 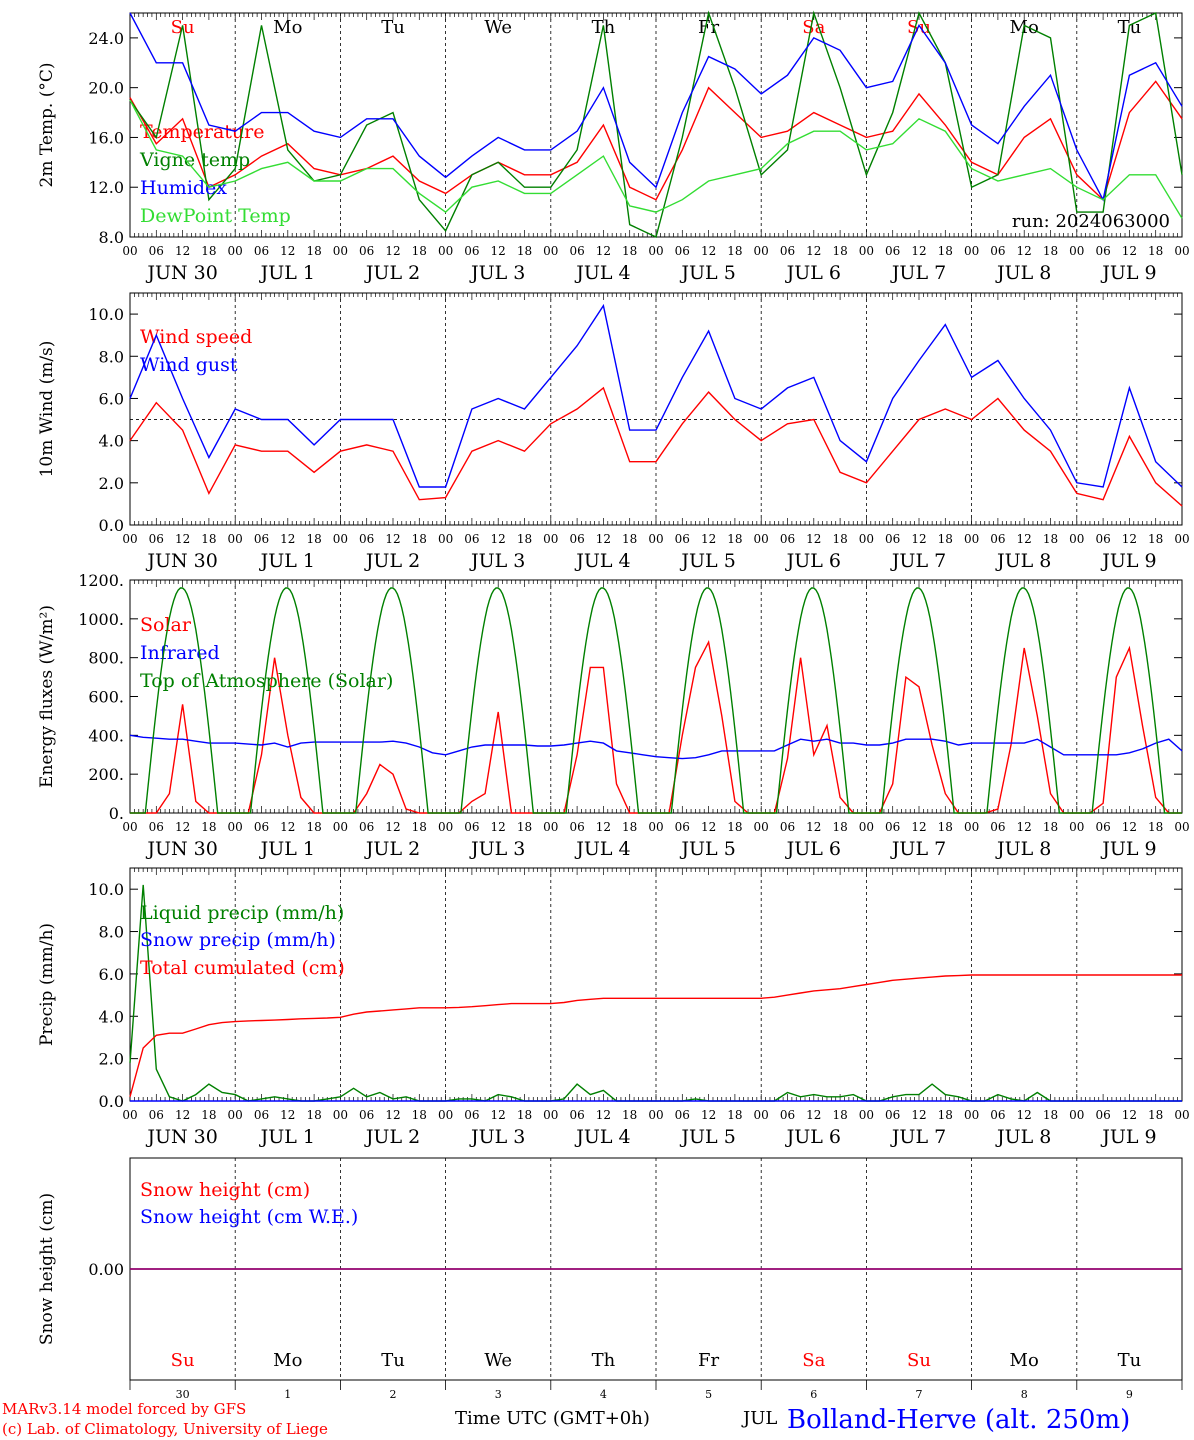 What do you see at coordinates (242, 968) in the screenshot?
I see `legend-entry: Total cumulated (cm)` at bounding box center [242, 968].